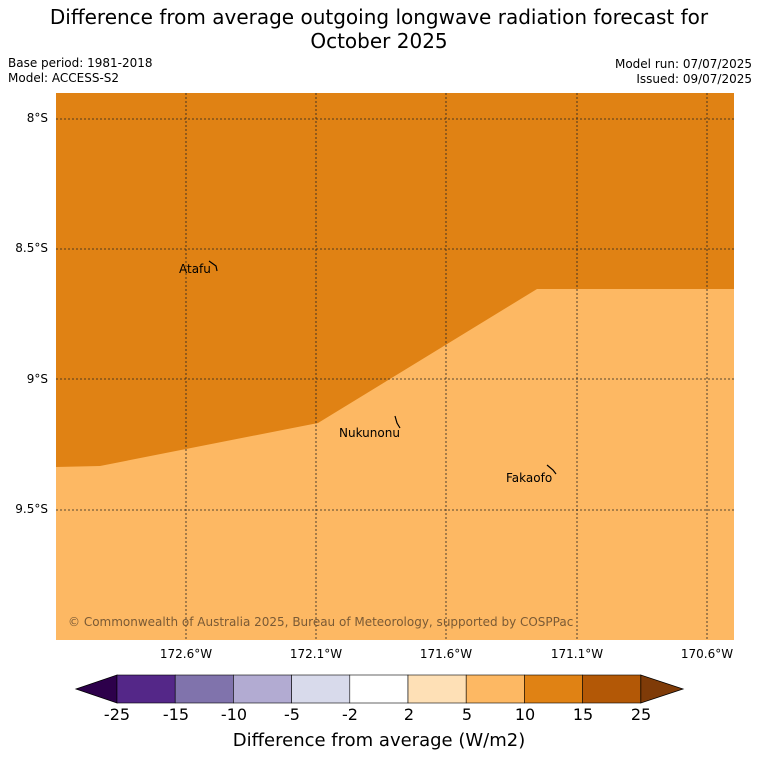 This screenshot has height=781, width=758. Describe the element at coordinates (369, 433) in the screenshot. I see `place-nukunonu: Nukunonu` at that location.